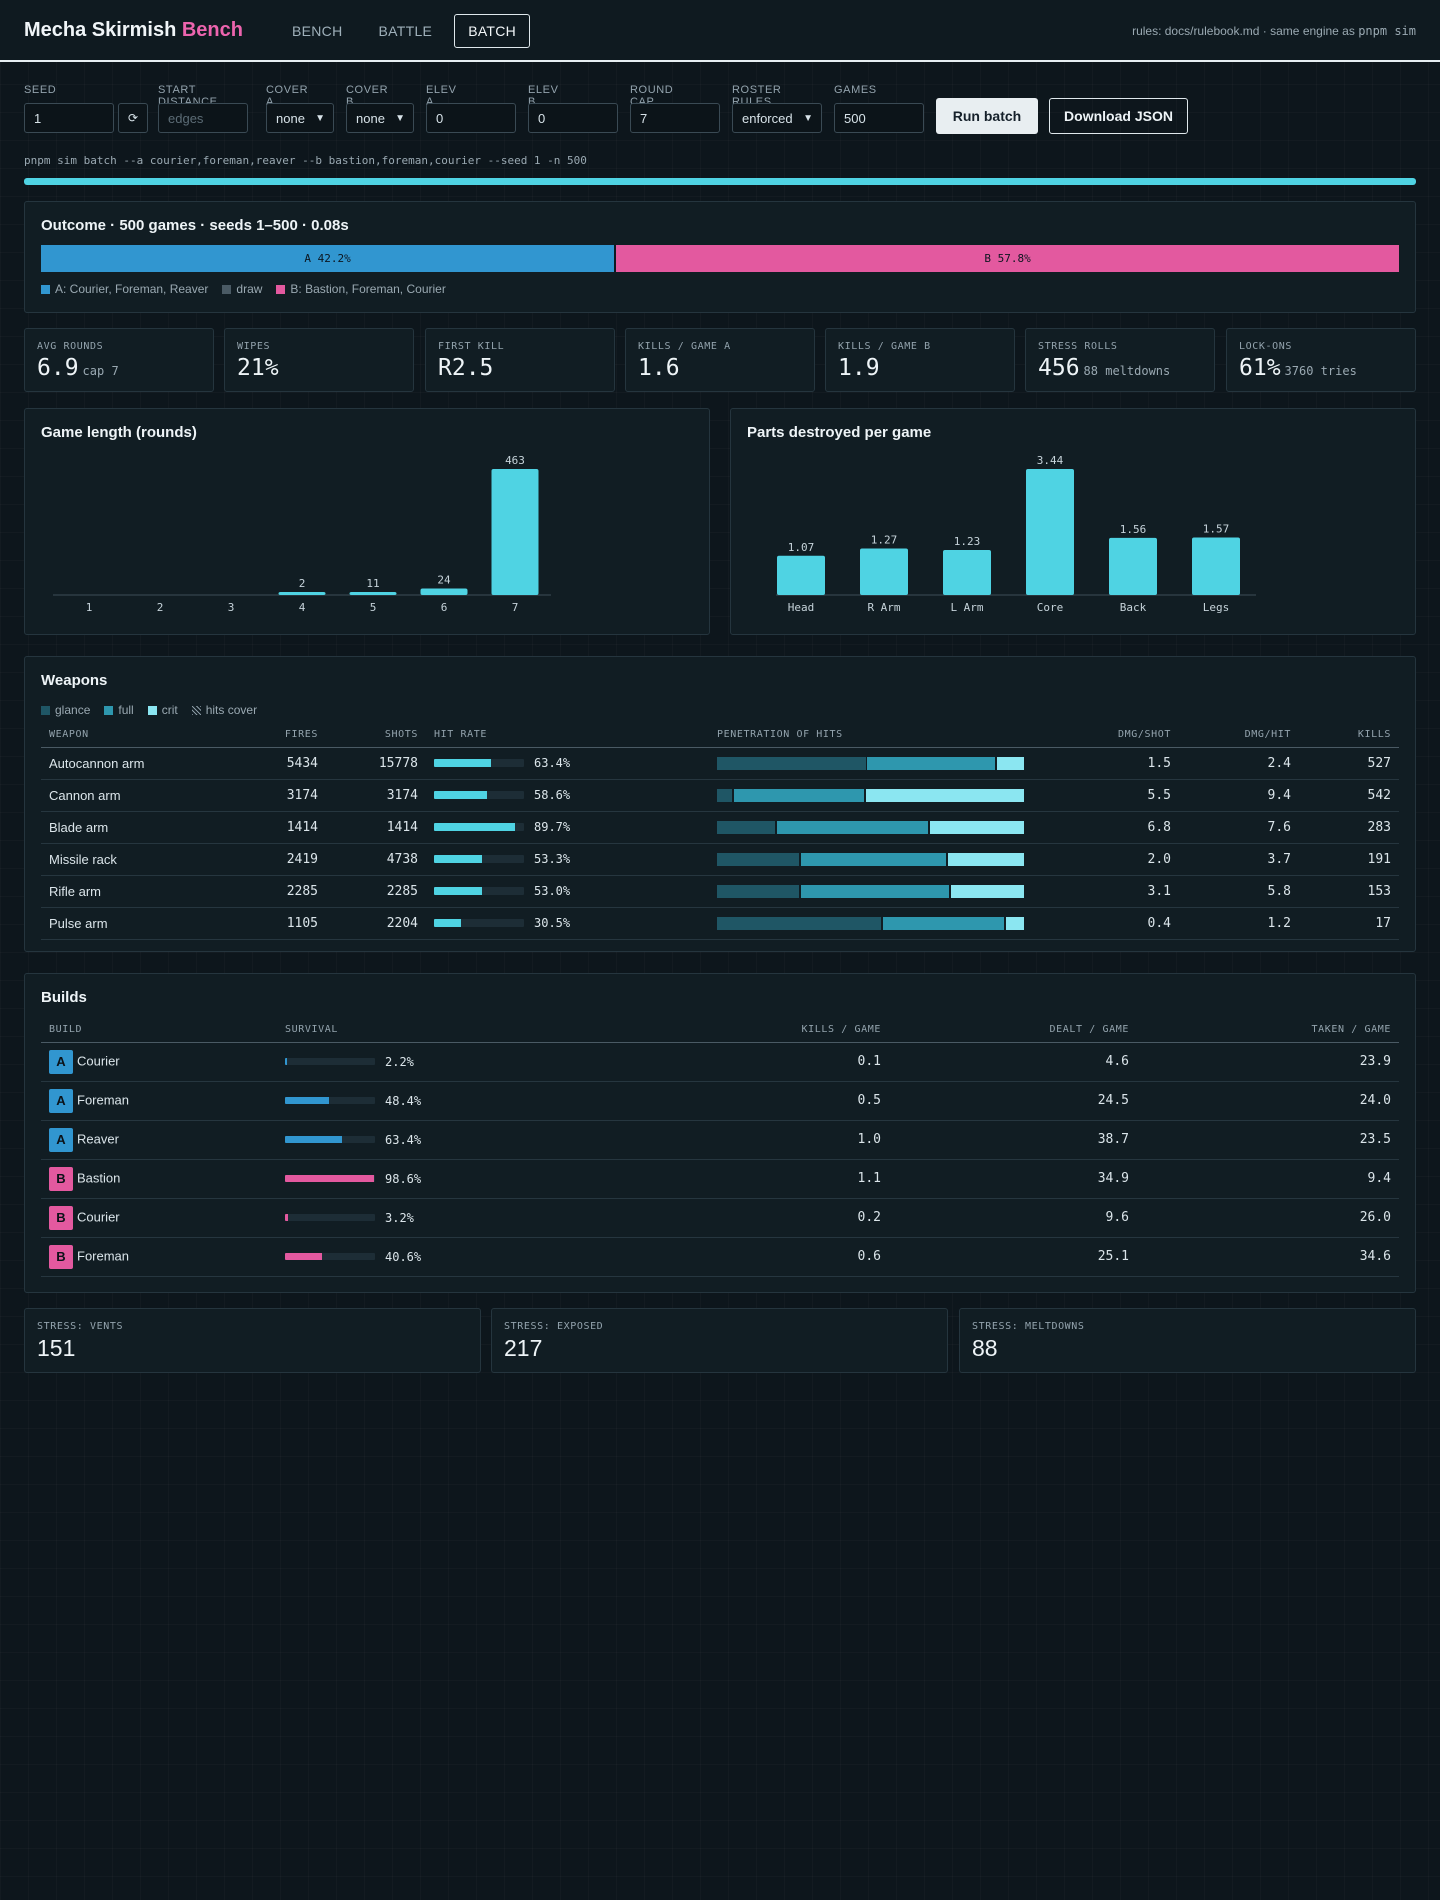 The height and width of the screenshot is (1900, 1440). What do you see at coordinates (400, 118) in the screenshot?
I see `chevron-down-icon: ▼` at bounding box center [400, 118].